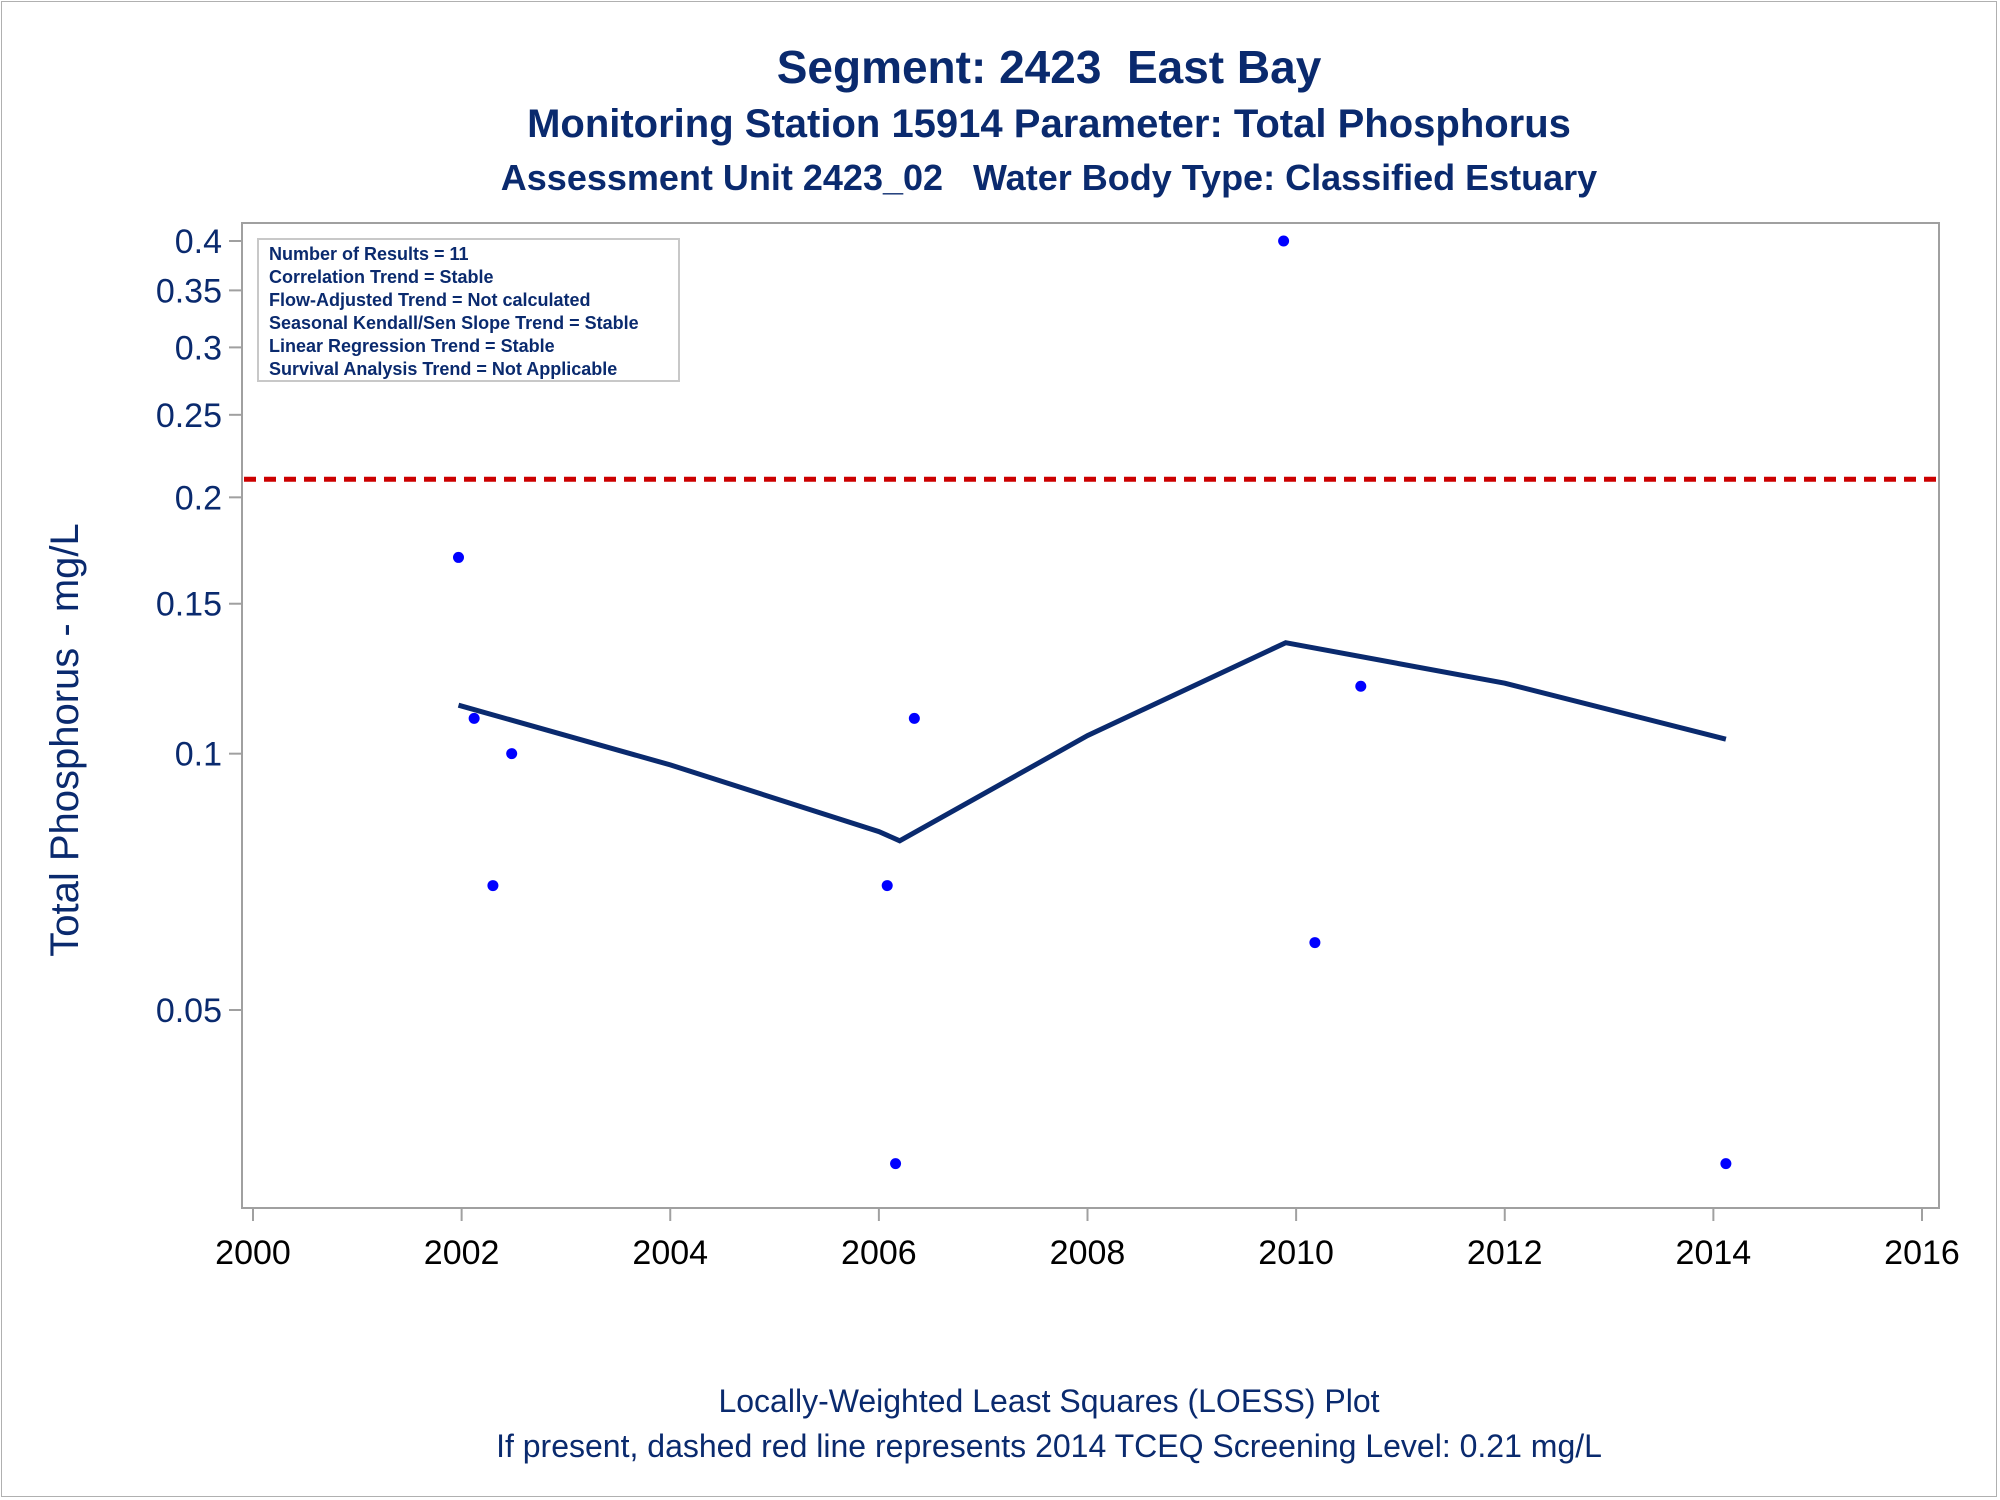  What do you see at coordinates (1714, 1253) in the screenshot?
I see `x-tick-label: 2014` at bounding box center [1714, 1253].